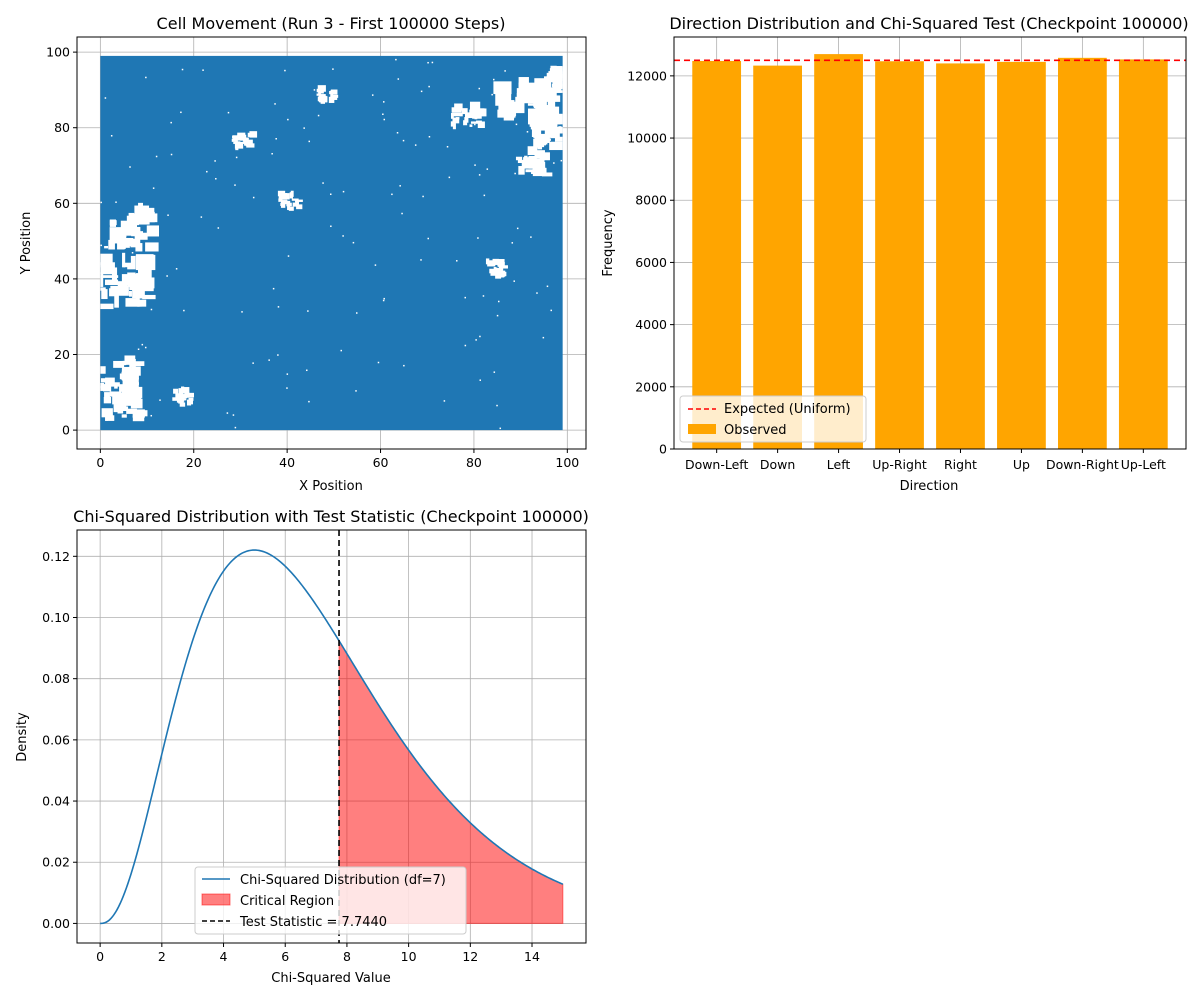 The image size is (1200, 1000). Describe the element at coordinates (62, 127) in the screenshot. I see `scatter-y-ticklabel: 80` at that location.